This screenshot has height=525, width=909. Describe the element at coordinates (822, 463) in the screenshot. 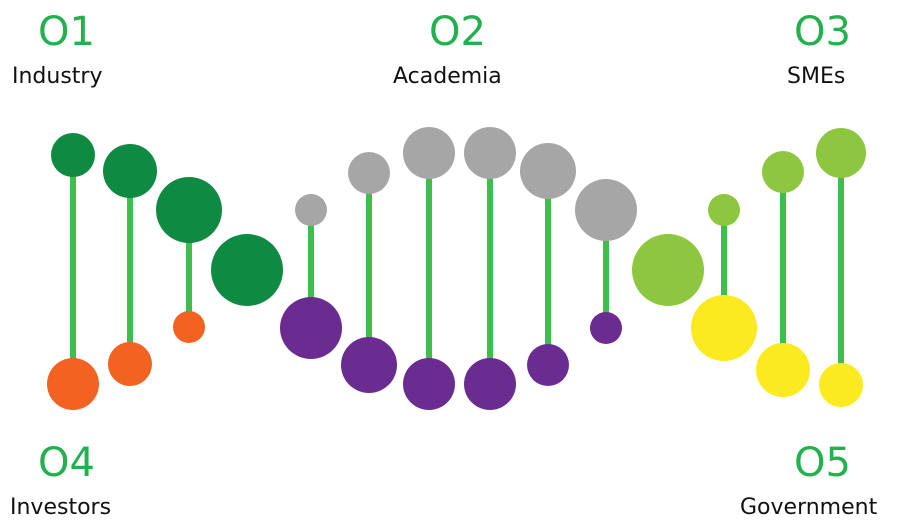

I see `group-code-o5: O5` at that location.